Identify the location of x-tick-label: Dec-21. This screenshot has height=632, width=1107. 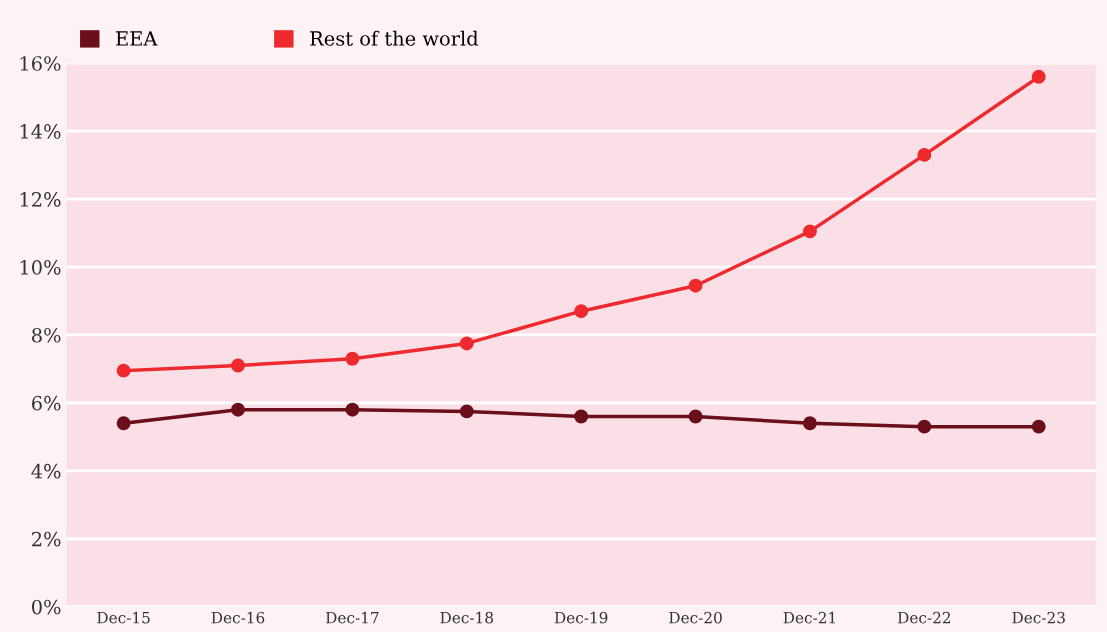
(809, 617).